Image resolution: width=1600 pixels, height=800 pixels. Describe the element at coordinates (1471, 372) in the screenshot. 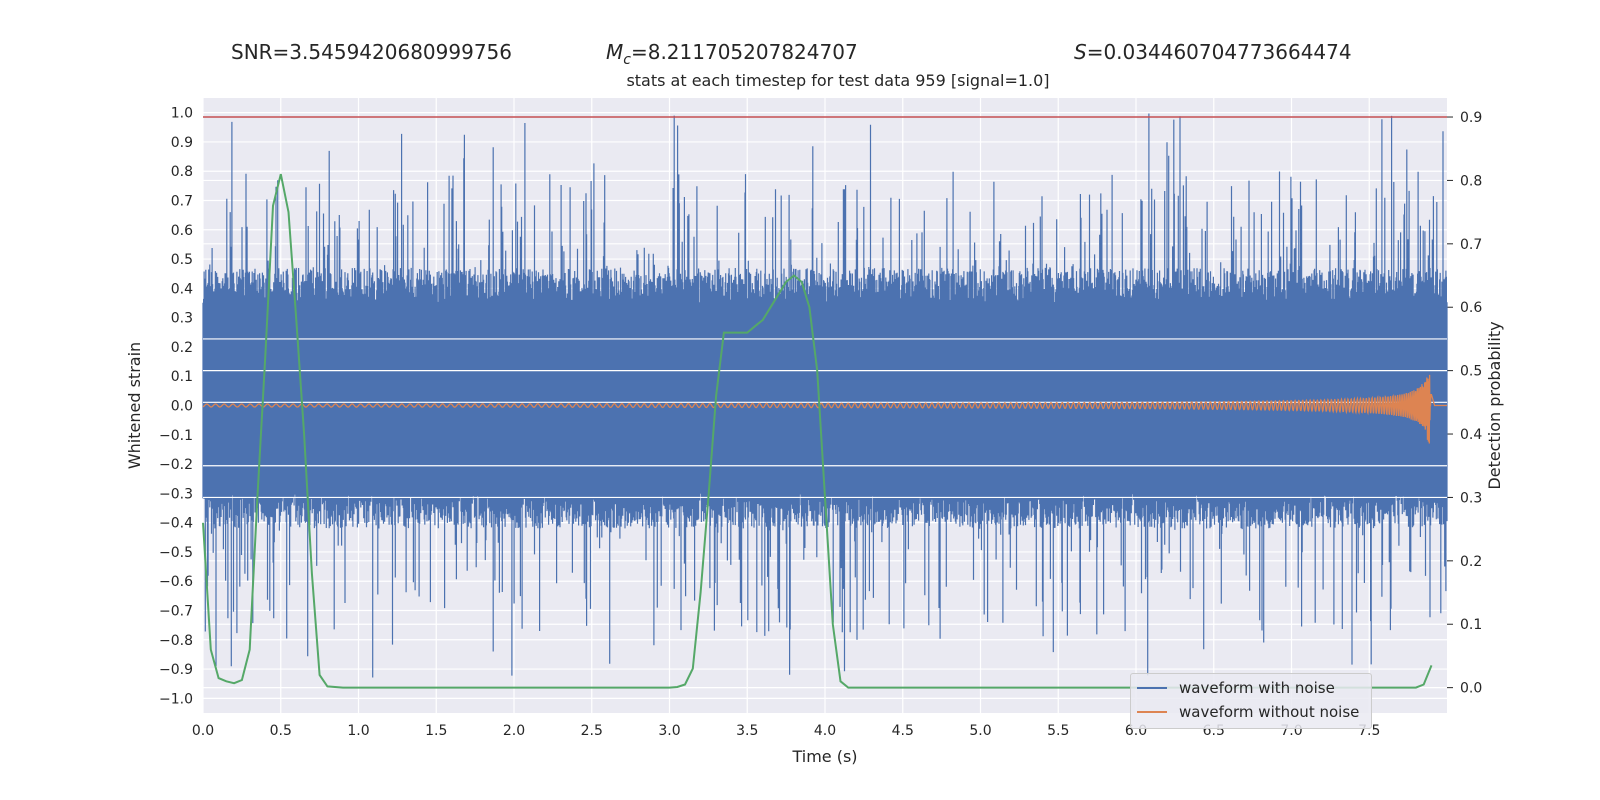

I see `y-right-tick-label: 0.5` at that location.